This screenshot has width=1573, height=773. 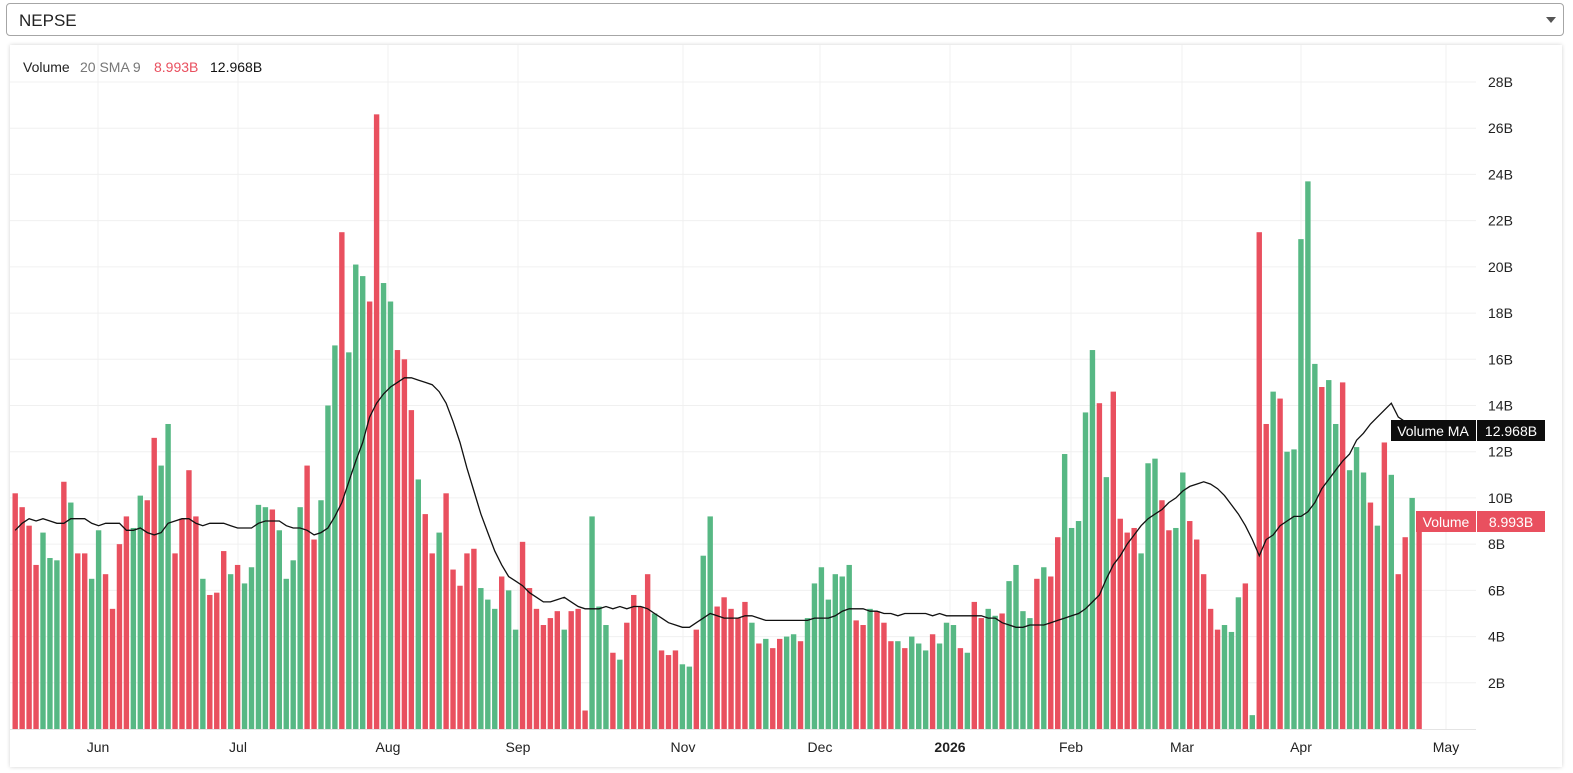 What do you see at coordinates (1496, 683) in the screenshot?
I see `y-tick-label: 2B` at bounding box center [1496, 683].